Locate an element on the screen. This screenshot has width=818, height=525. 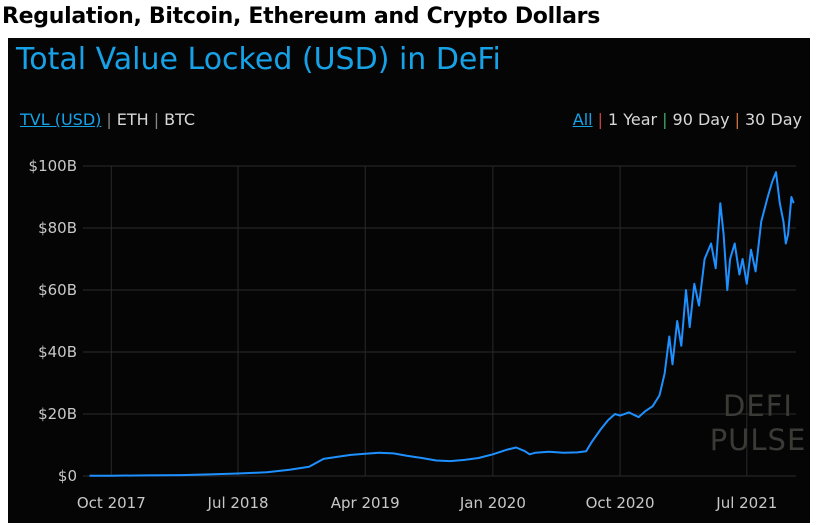
unit-selector: TVL (USD) | ETH | BTC is located at coordinates (107, 119).